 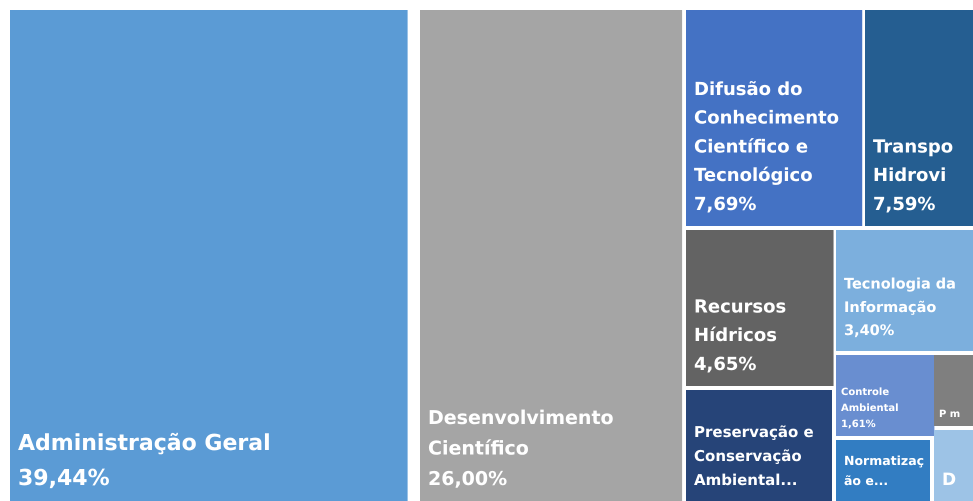 What do you see at coordinates (740, 321) in the screenshot?
I see `category-label: Recursos Hídricos` at bounding box center [740, 321].